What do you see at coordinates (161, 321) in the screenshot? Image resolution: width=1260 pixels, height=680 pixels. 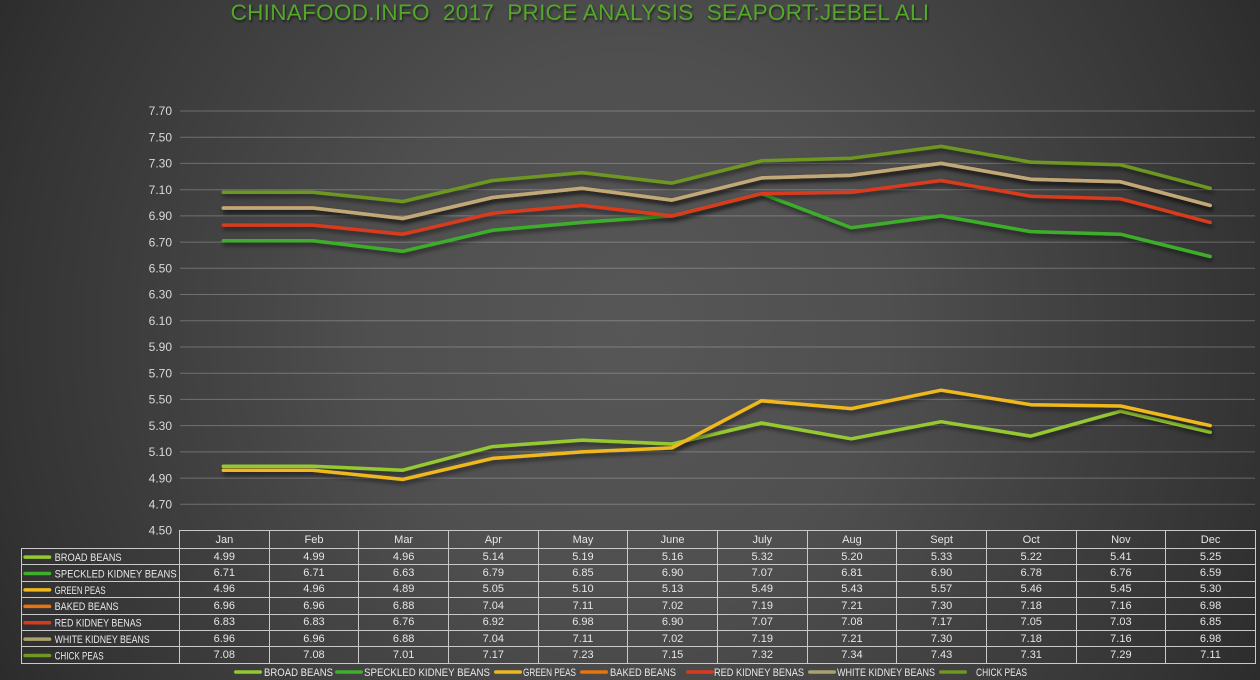 I see `svg-text: 6.10` at bounding box center [161, 321].